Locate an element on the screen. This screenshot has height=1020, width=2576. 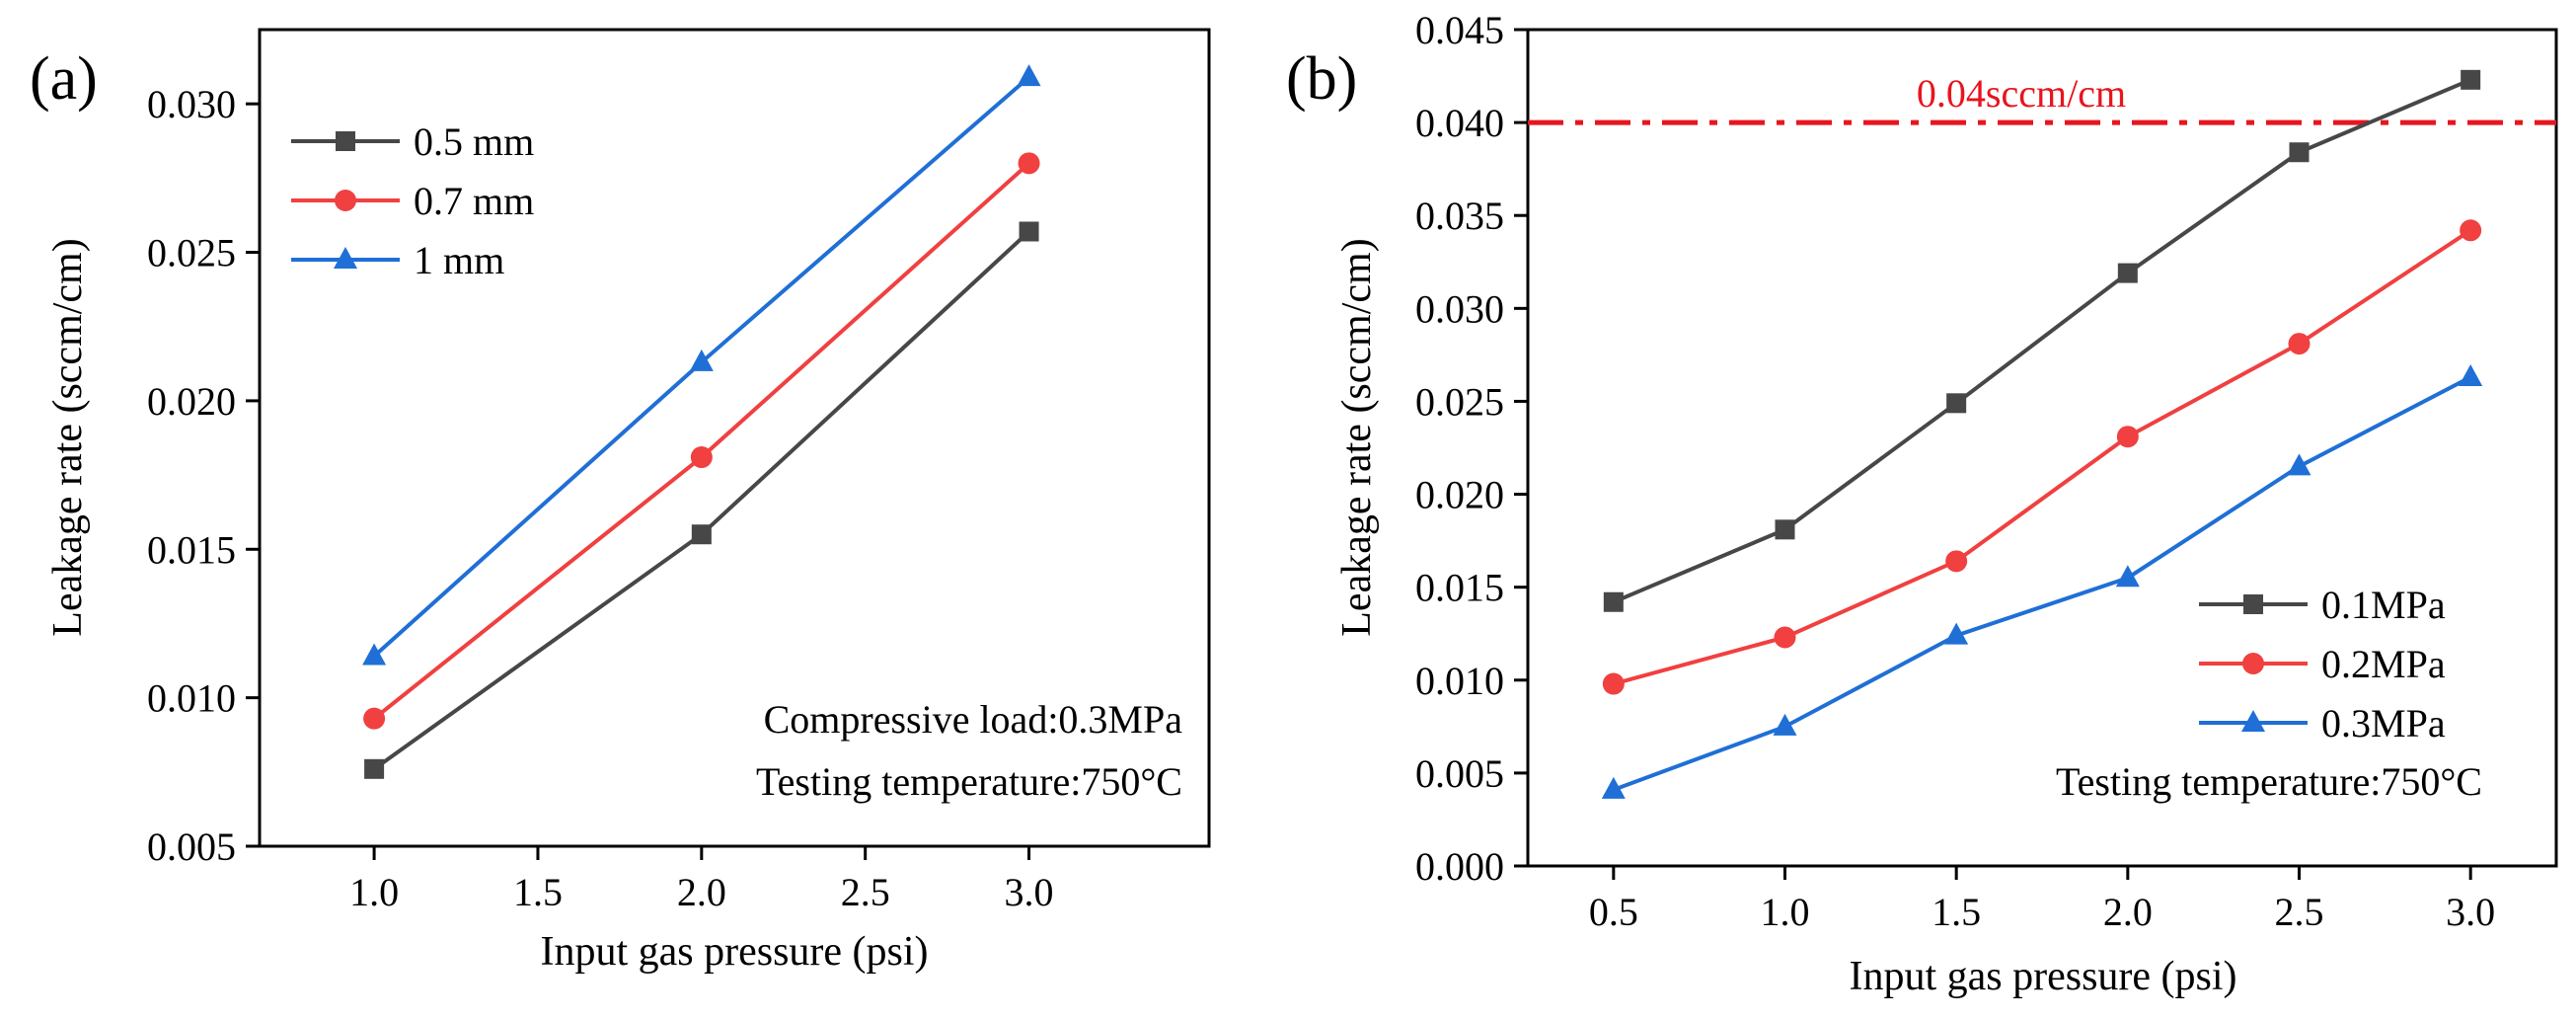
panel-a-x-tick-label: 2.0 is located at coordinates (701, 892).